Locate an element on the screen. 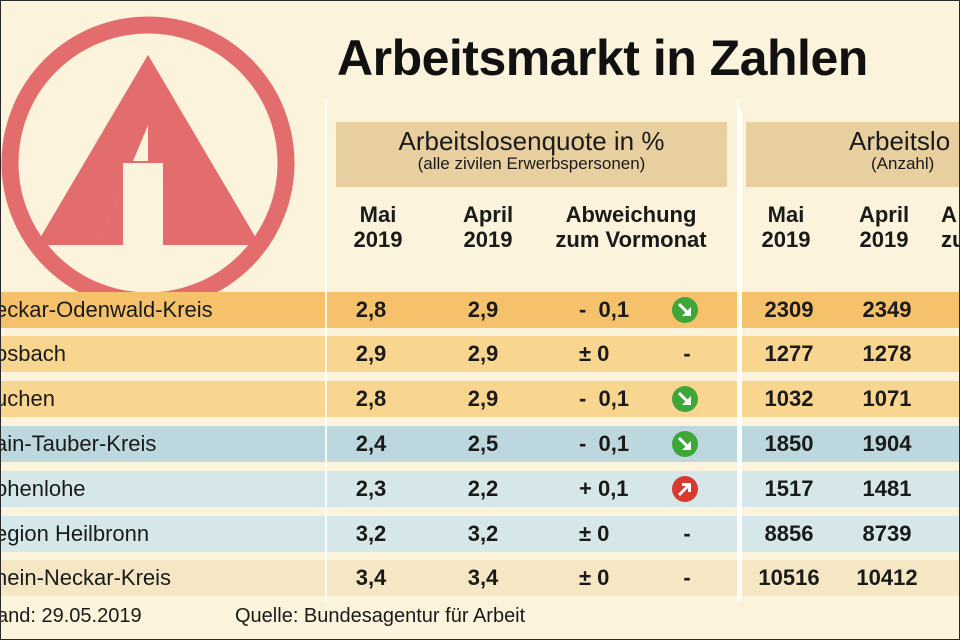 This screenshot has width=960, height=640. anzahl-april: 1278 is located at coordinates (887, 353).